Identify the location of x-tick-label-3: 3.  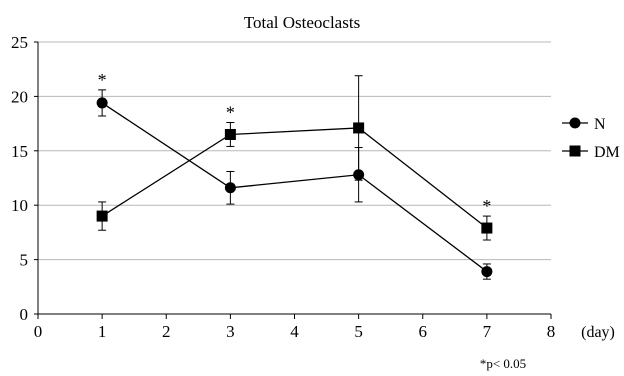
(230, 331).